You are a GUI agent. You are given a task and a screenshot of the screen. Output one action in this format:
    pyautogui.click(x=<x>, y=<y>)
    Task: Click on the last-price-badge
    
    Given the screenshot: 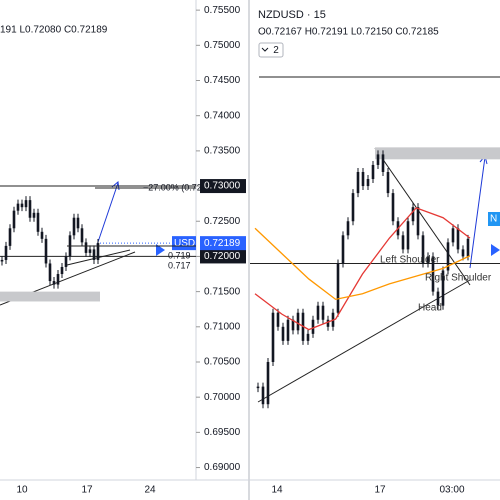 What is the action you would take?
    pyautogui.click(x=223, y=243)
    